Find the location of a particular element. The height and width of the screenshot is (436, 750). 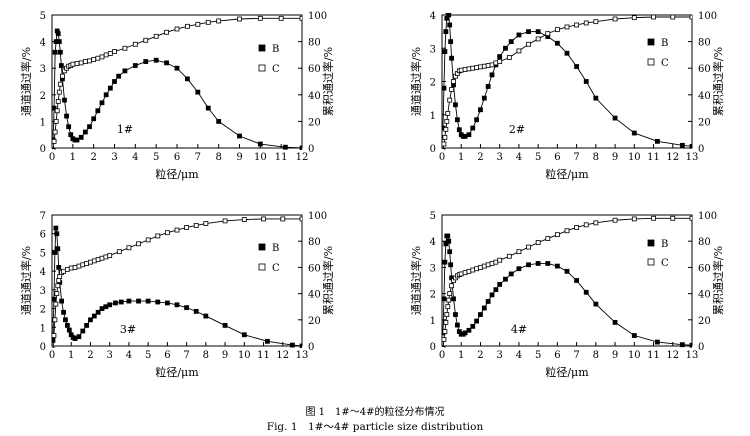

x-tick-label: 6 is located at coordinates (557, 157).